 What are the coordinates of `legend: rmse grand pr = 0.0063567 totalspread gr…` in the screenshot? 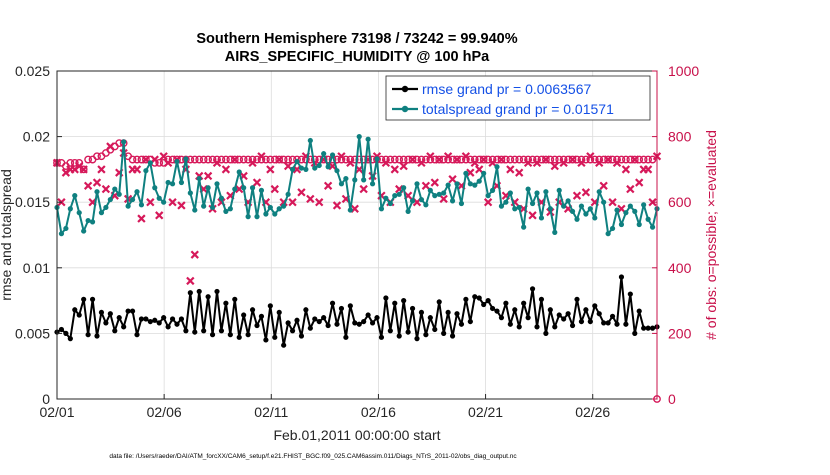 It's located at (518, 98).